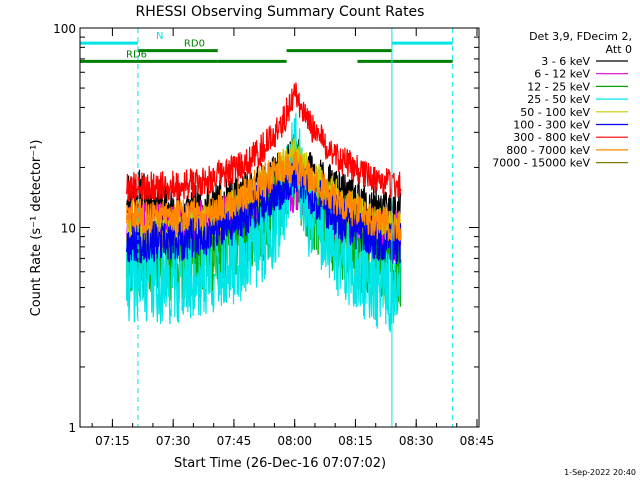 This screenshot has width=640, height=480. I want to click on y-tick-label-0: 1, so click(72, 428).